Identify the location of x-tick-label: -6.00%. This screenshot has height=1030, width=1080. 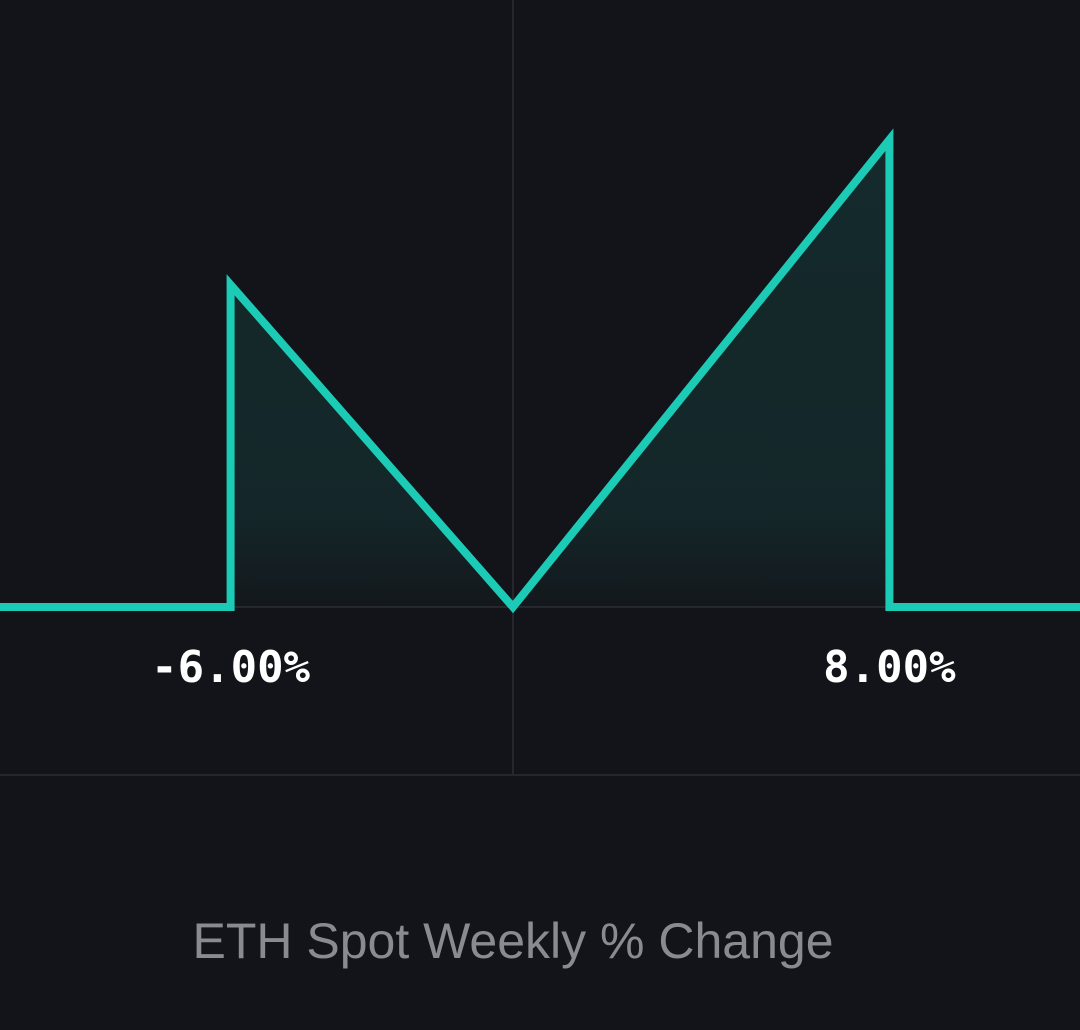
(230, 667).